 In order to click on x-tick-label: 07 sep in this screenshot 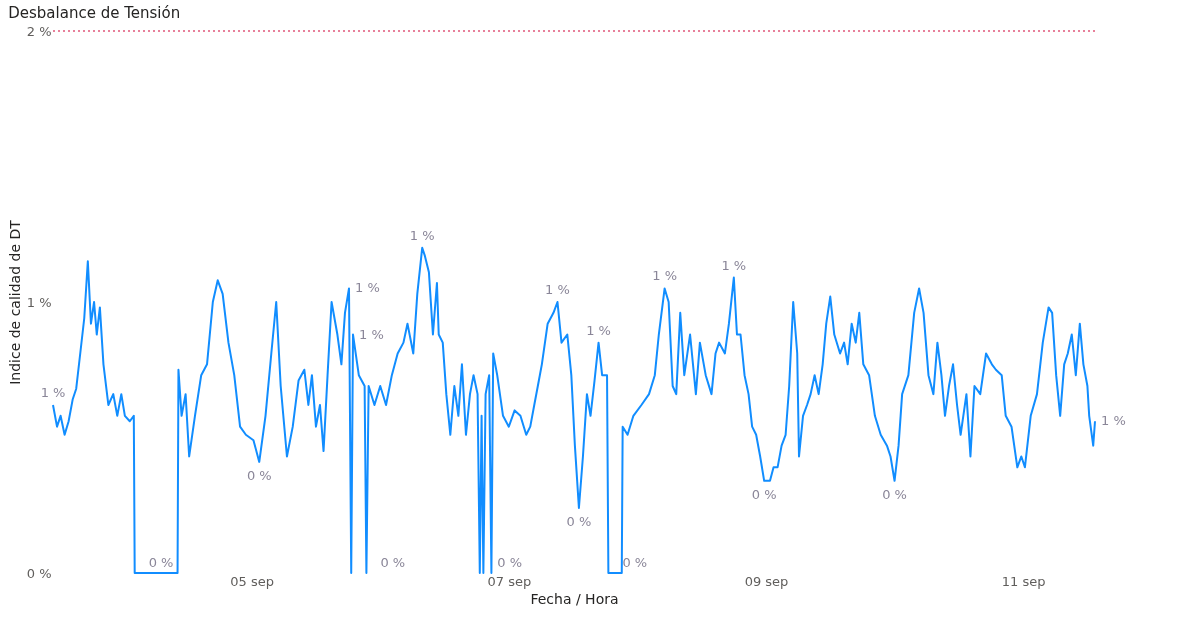, I will do `click(509, 581)`.